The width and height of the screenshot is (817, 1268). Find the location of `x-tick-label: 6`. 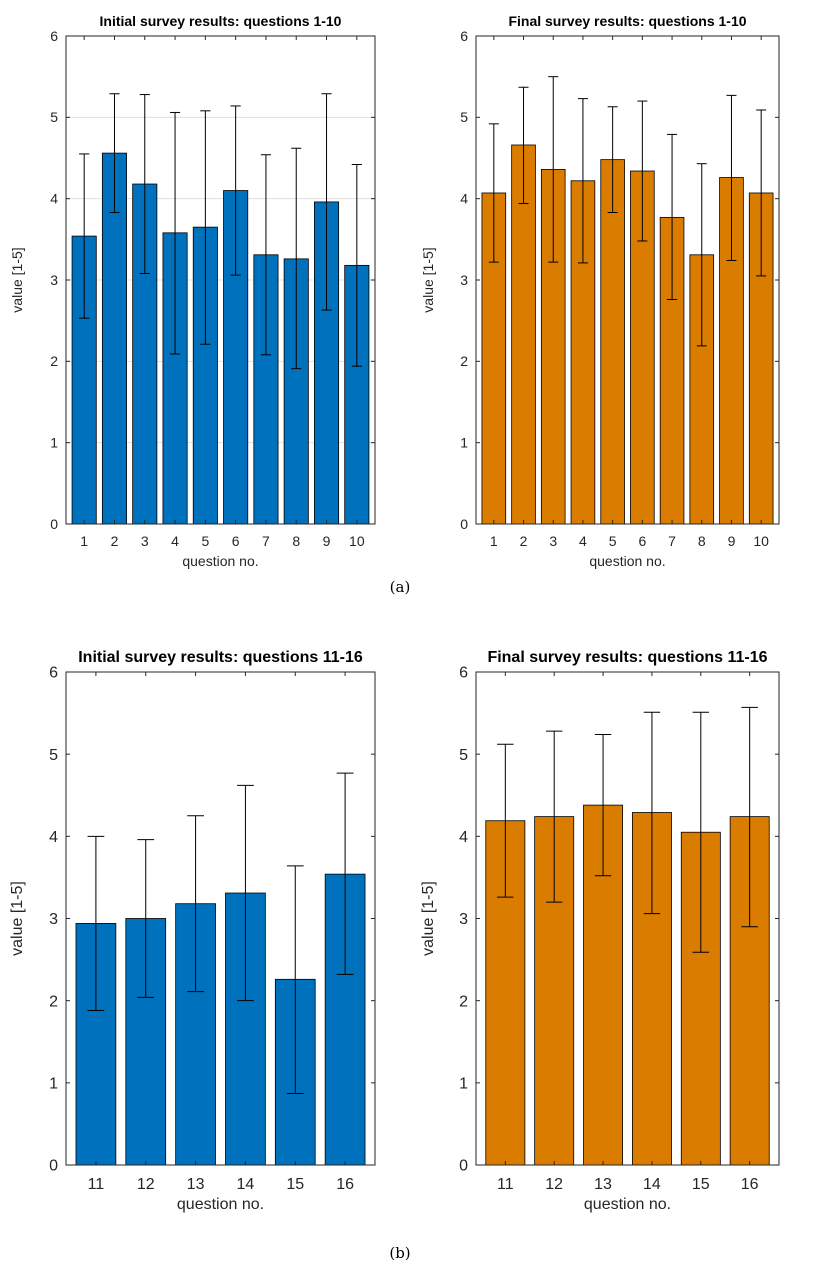

x-tick-label: 6 is located at coordinates (642, 541).